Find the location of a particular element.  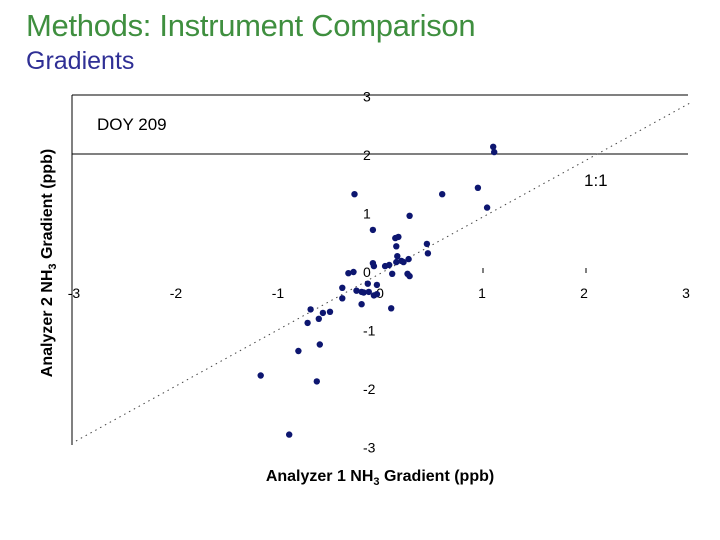

x-axis-label-sub: 3 is located at coordinates (376, 482).